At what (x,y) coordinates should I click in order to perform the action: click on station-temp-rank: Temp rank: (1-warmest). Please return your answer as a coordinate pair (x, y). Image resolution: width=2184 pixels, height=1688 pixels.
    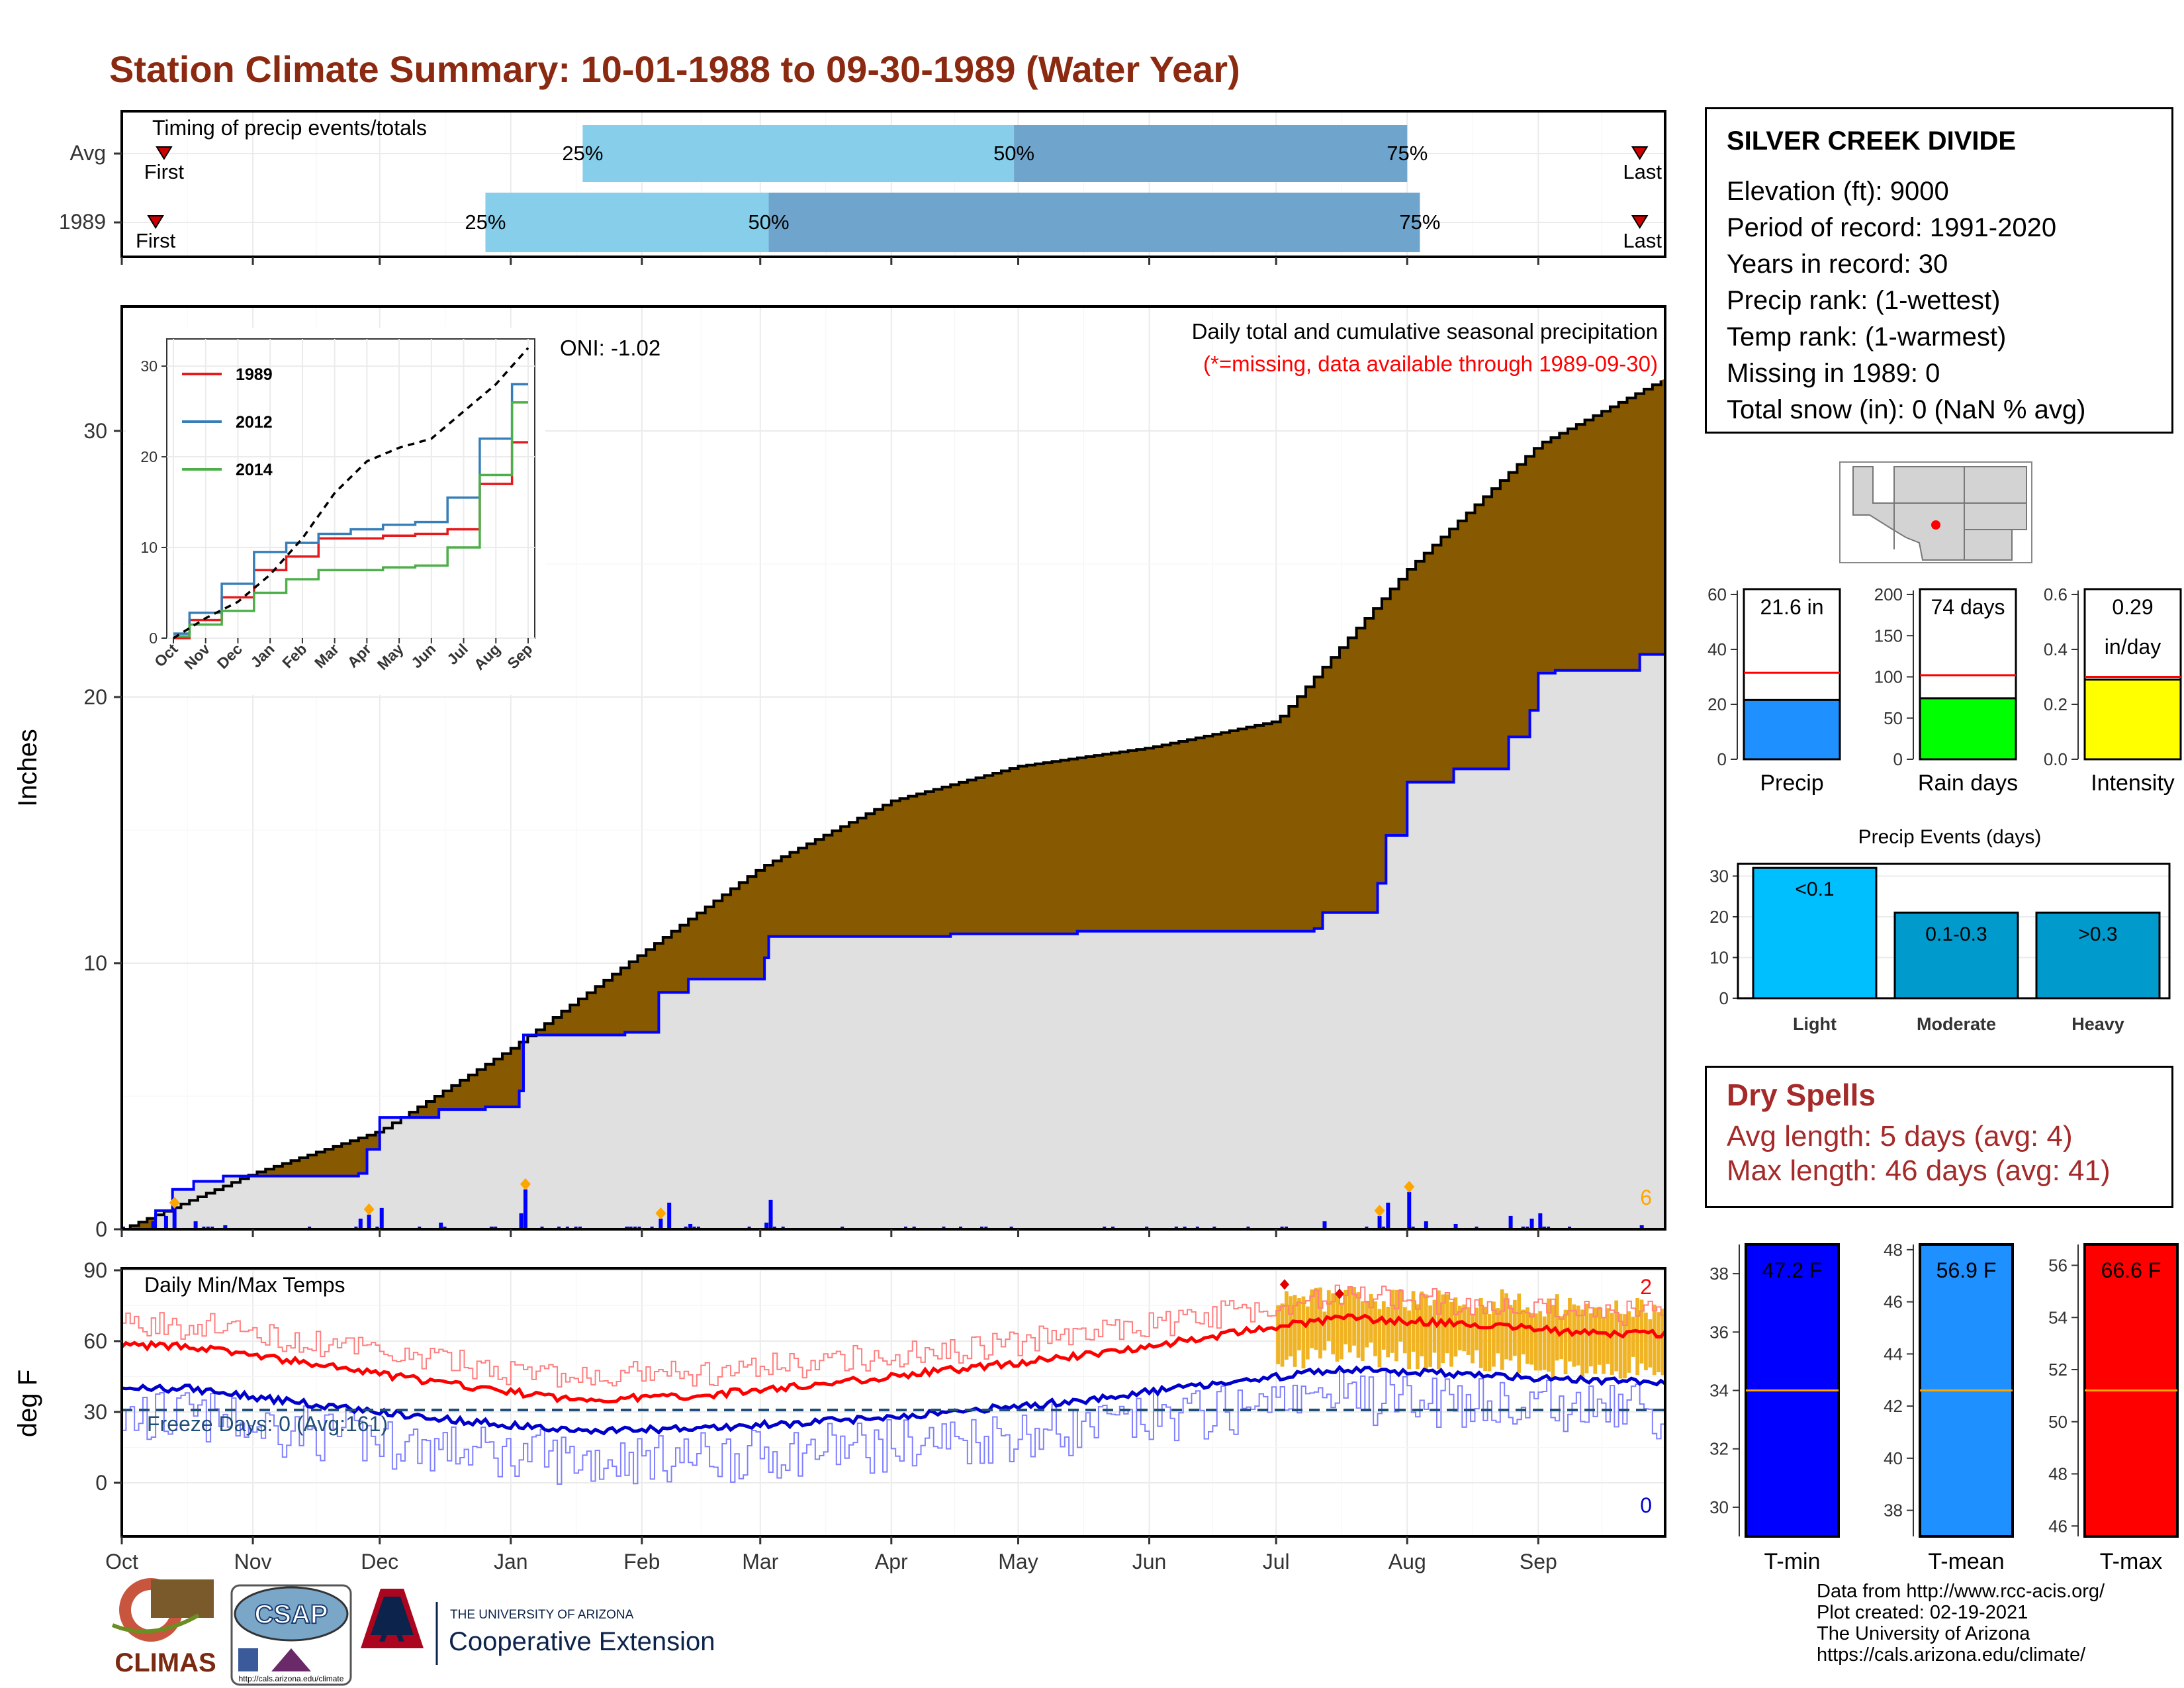
    Looking at the image, I should click on (1867, 337).